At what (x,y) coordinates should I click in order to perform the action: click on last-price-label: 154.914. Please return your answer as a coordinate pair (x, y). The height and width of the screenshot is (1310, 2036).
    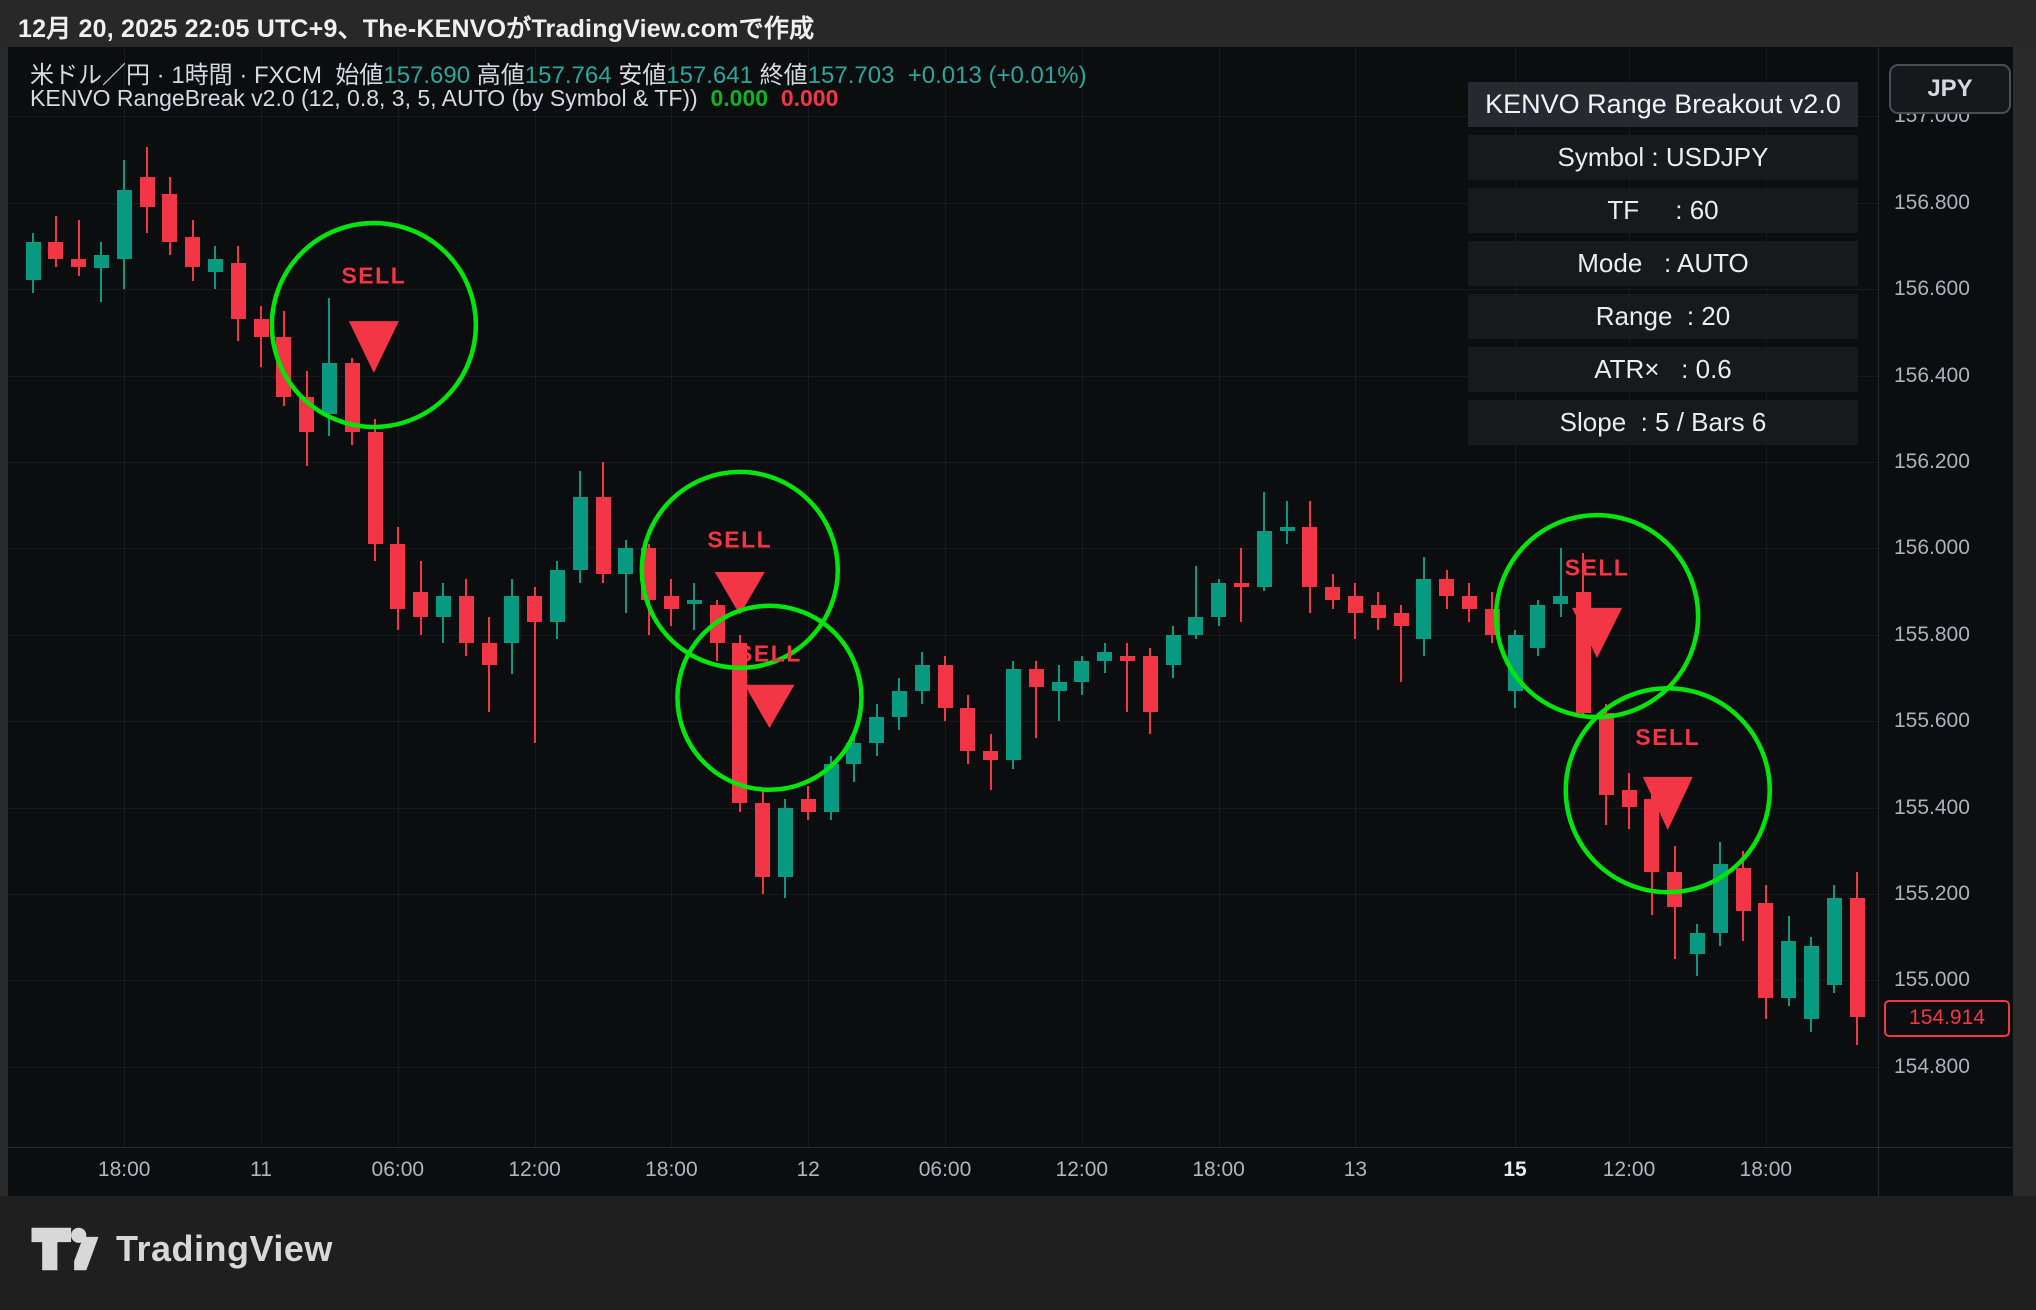
    Looking at the image, I should click on (1947, 1018).